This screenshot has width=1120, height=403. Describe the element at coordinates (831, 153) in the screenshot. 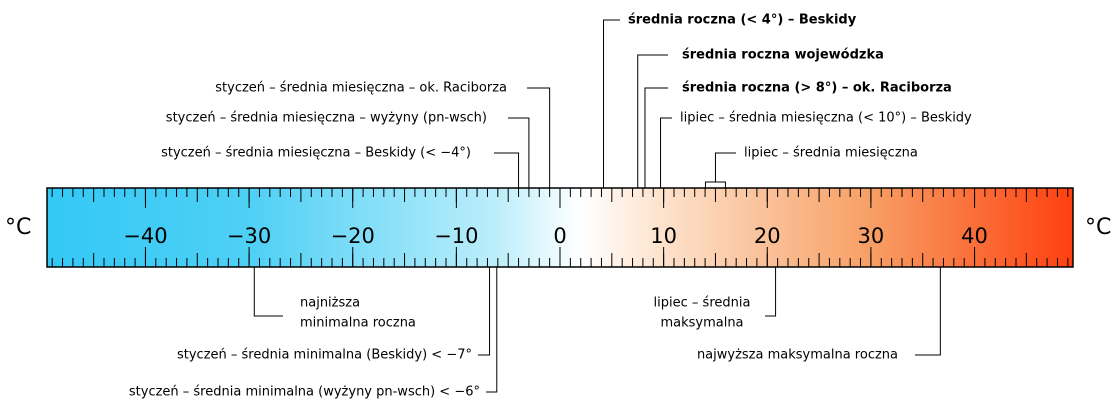

I see `annotation-label: lipiec – średnia miesięczna` at that location.